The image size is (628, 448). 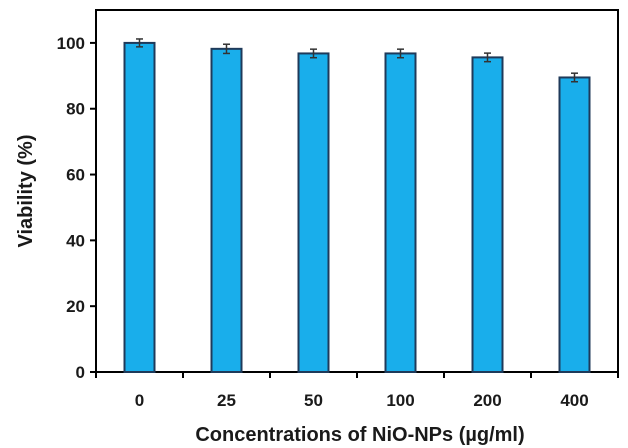 What do you see at coordinates (359, 435) in the screenshot?
I see `x-axis-title: Concentrations of NiO-NPs (µg/ml)` at bounding box center [359, 435].